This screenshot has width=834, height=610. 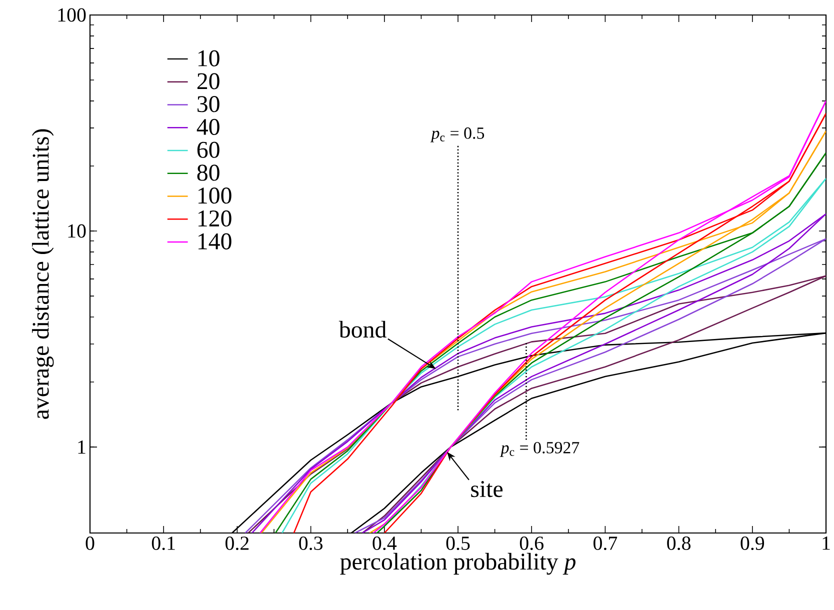 I want to click on legend-label: 40, so click(x=208, y=127).